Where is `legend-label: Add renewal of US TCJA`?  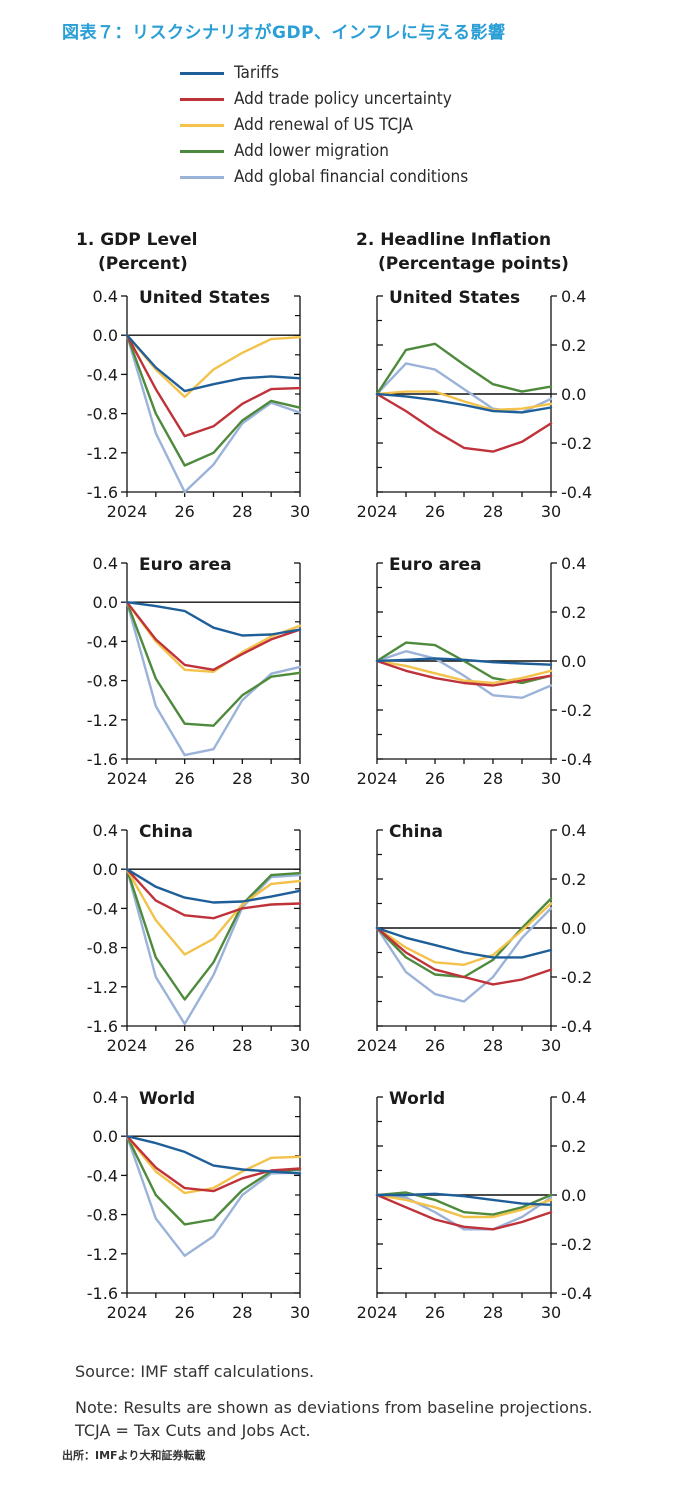 legend-label: Add renewal of US TCJA is located at coordinates (323, 125).